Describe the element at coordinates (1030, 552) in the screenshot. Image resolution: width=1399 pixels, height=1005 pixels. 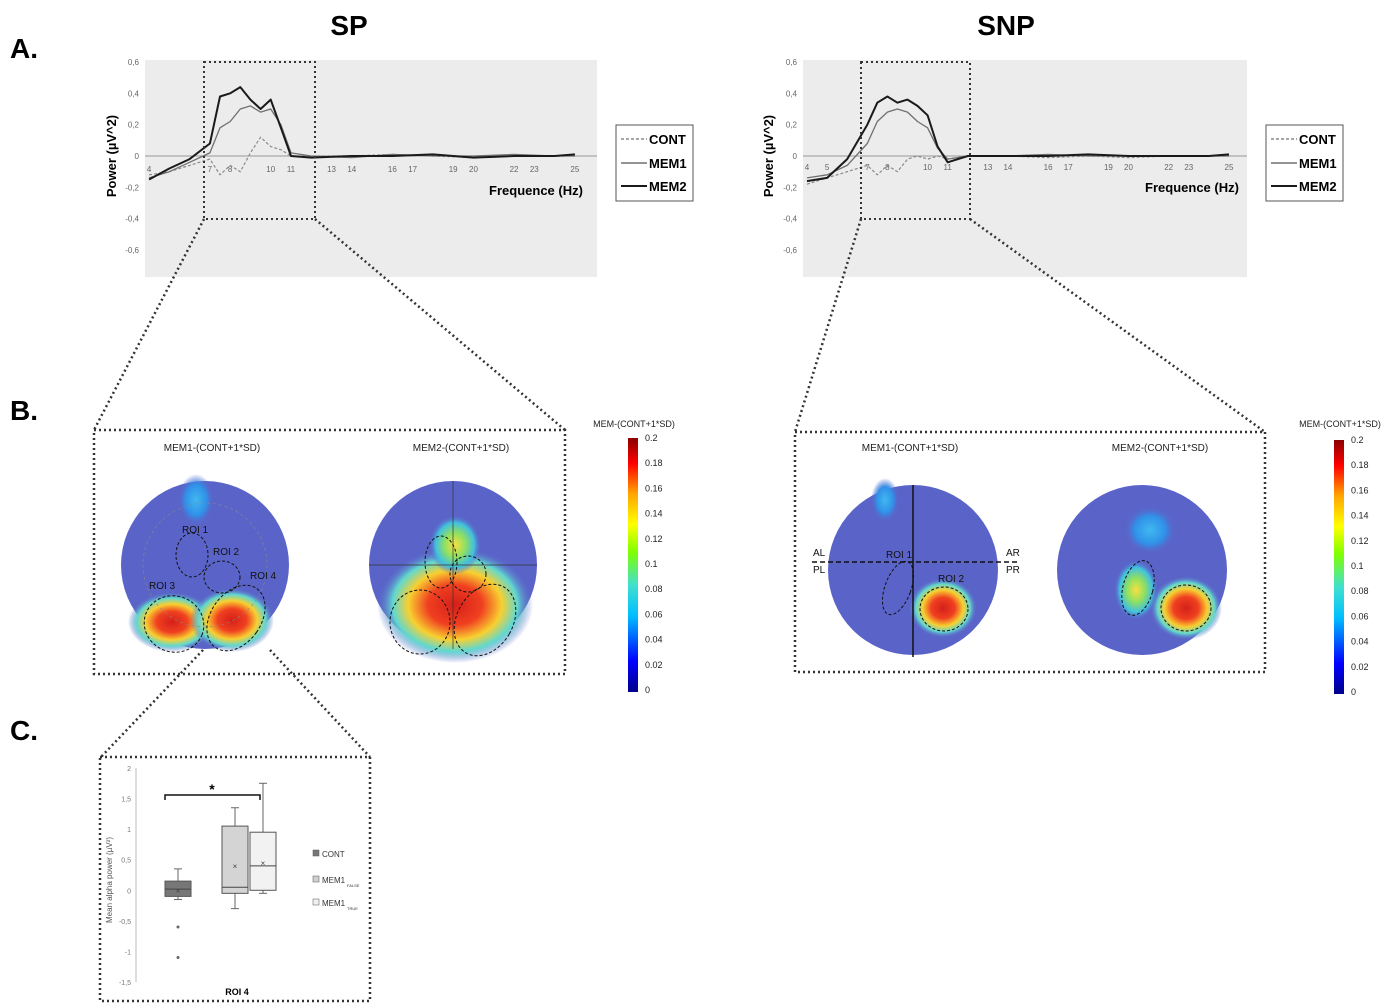
I see `snp-topomap-frame` at that location.